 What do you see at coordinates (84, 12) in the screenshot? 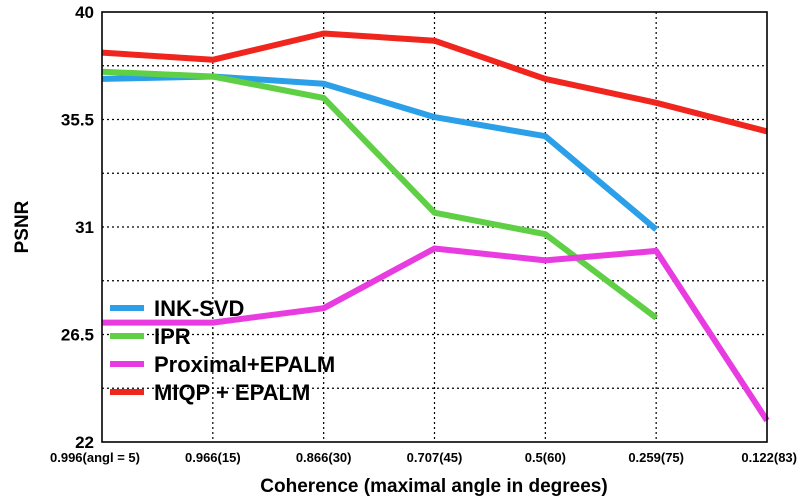
I see `y-tick-label: 40` at bounding box center [84, 12].